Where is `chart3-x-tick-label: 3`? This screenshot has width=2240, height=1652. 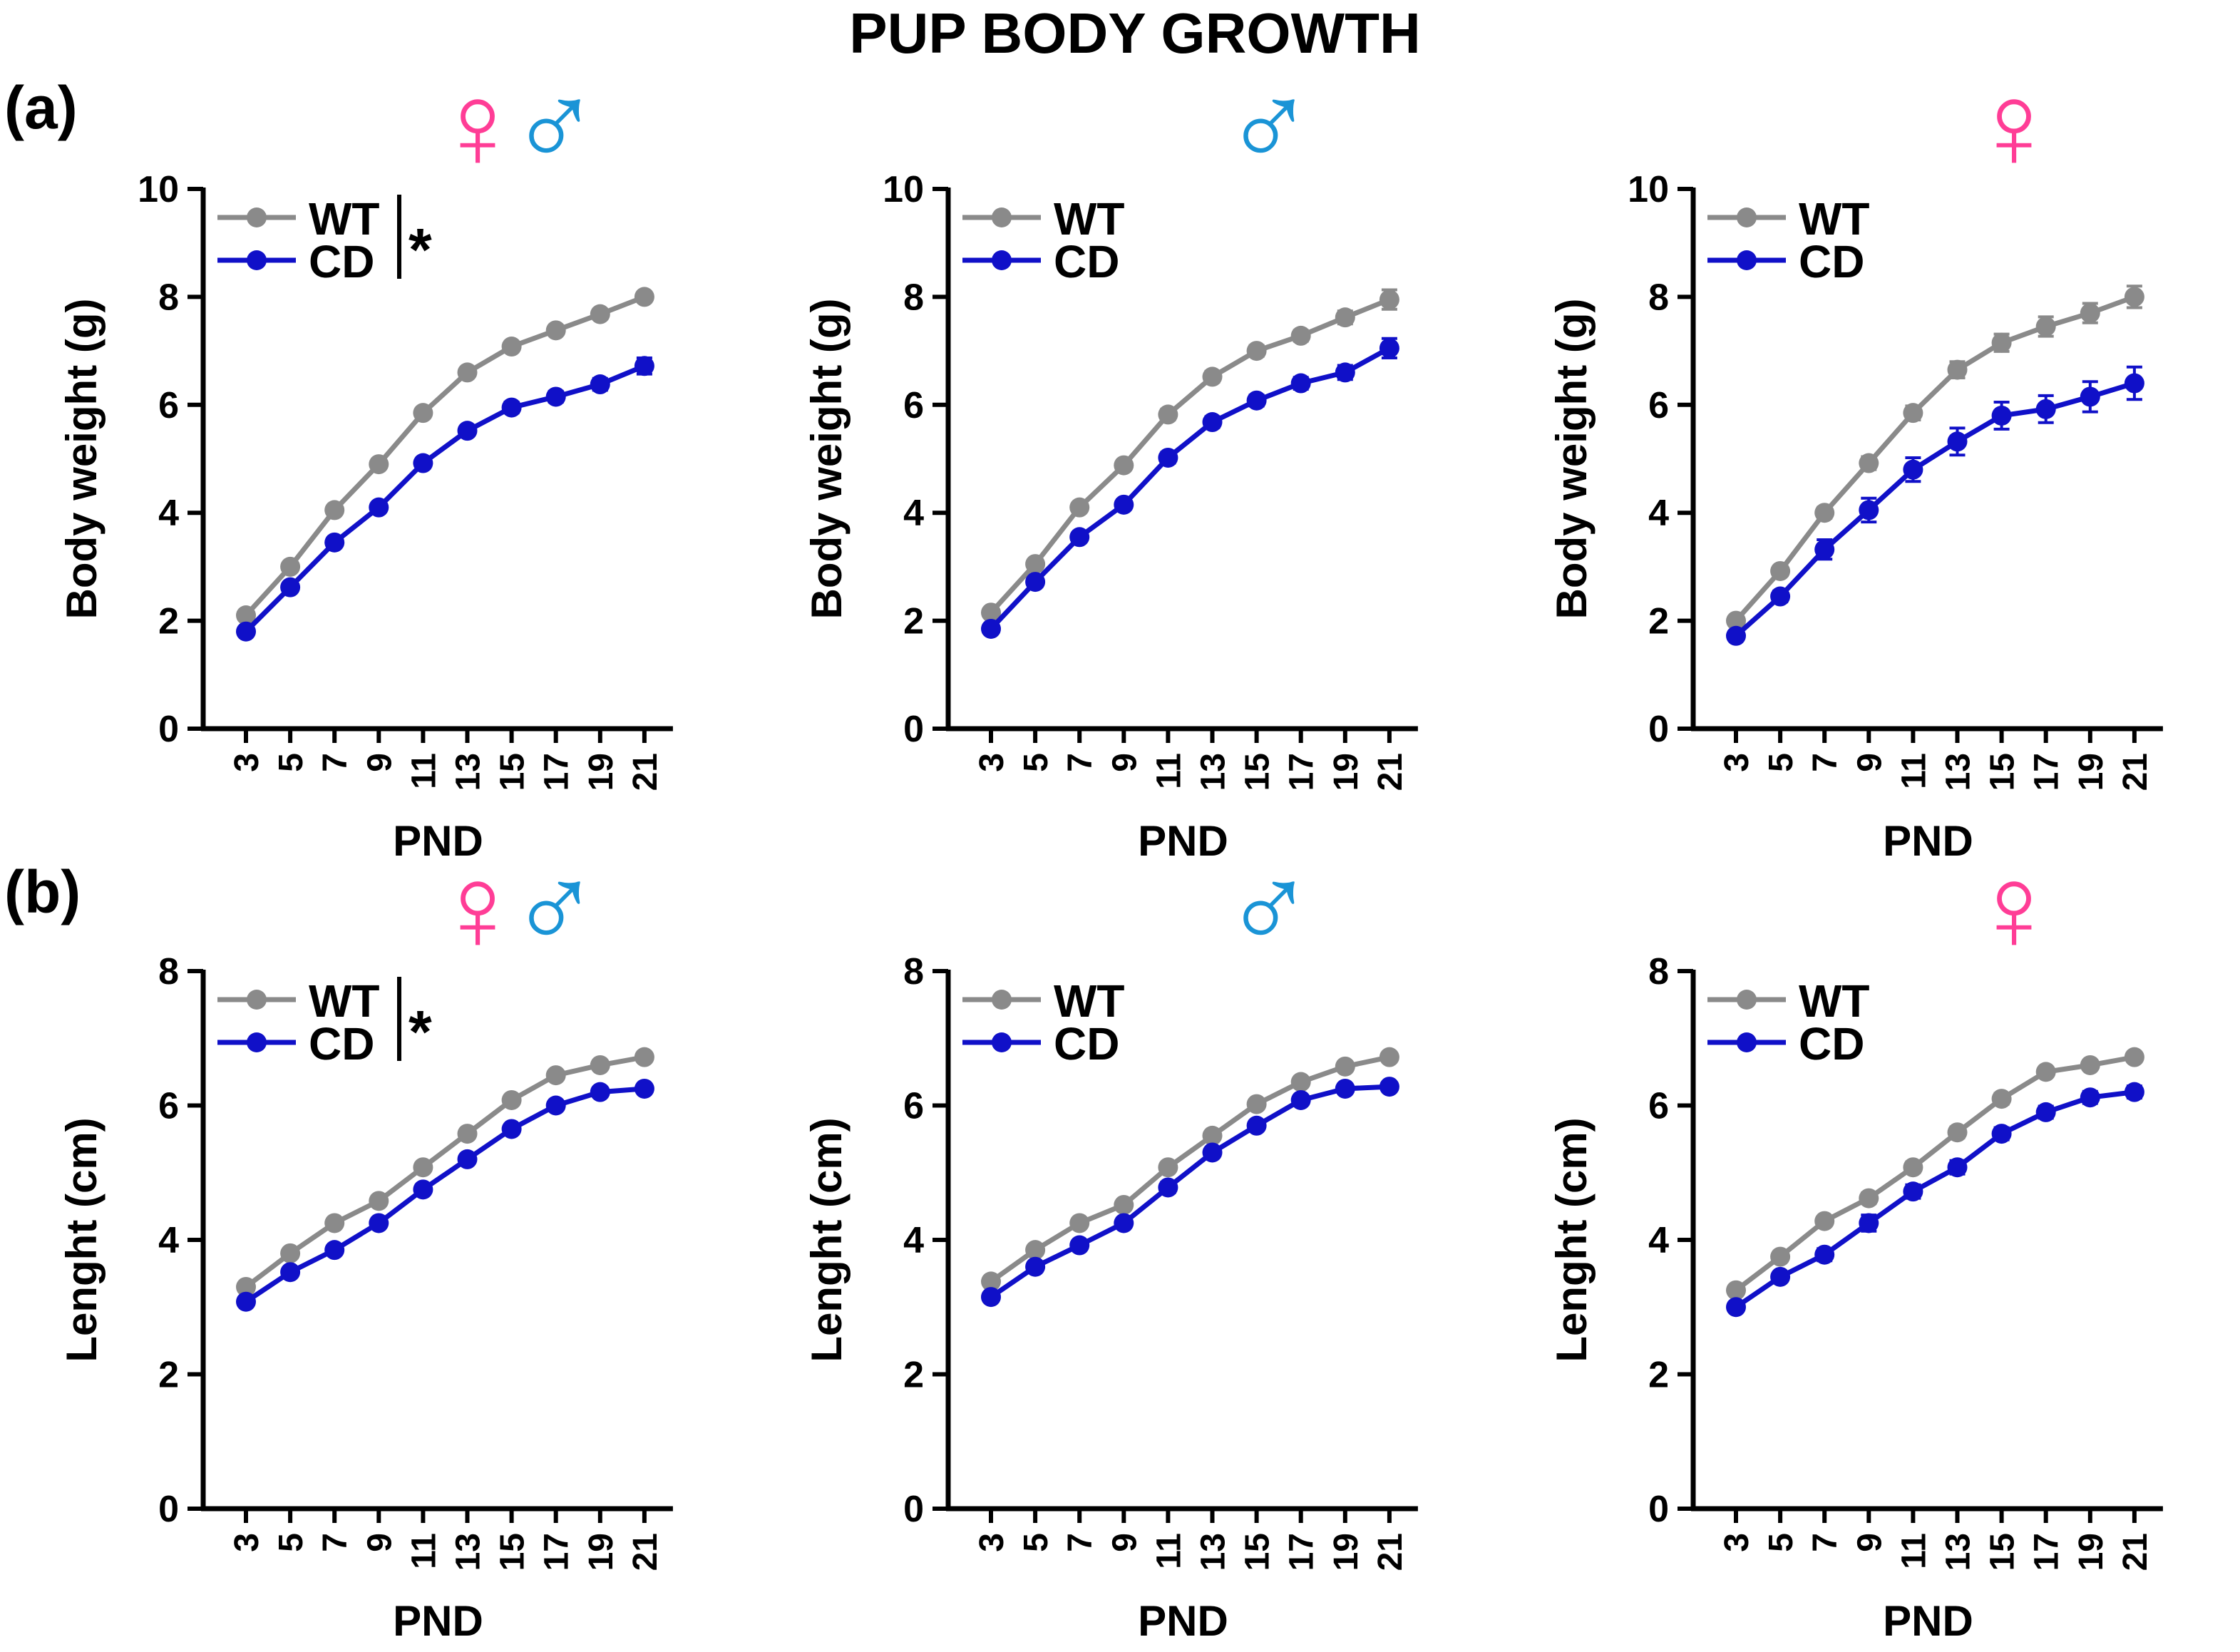 chart3-x-tick-label: 3 is located at coordinates (1737, 762).